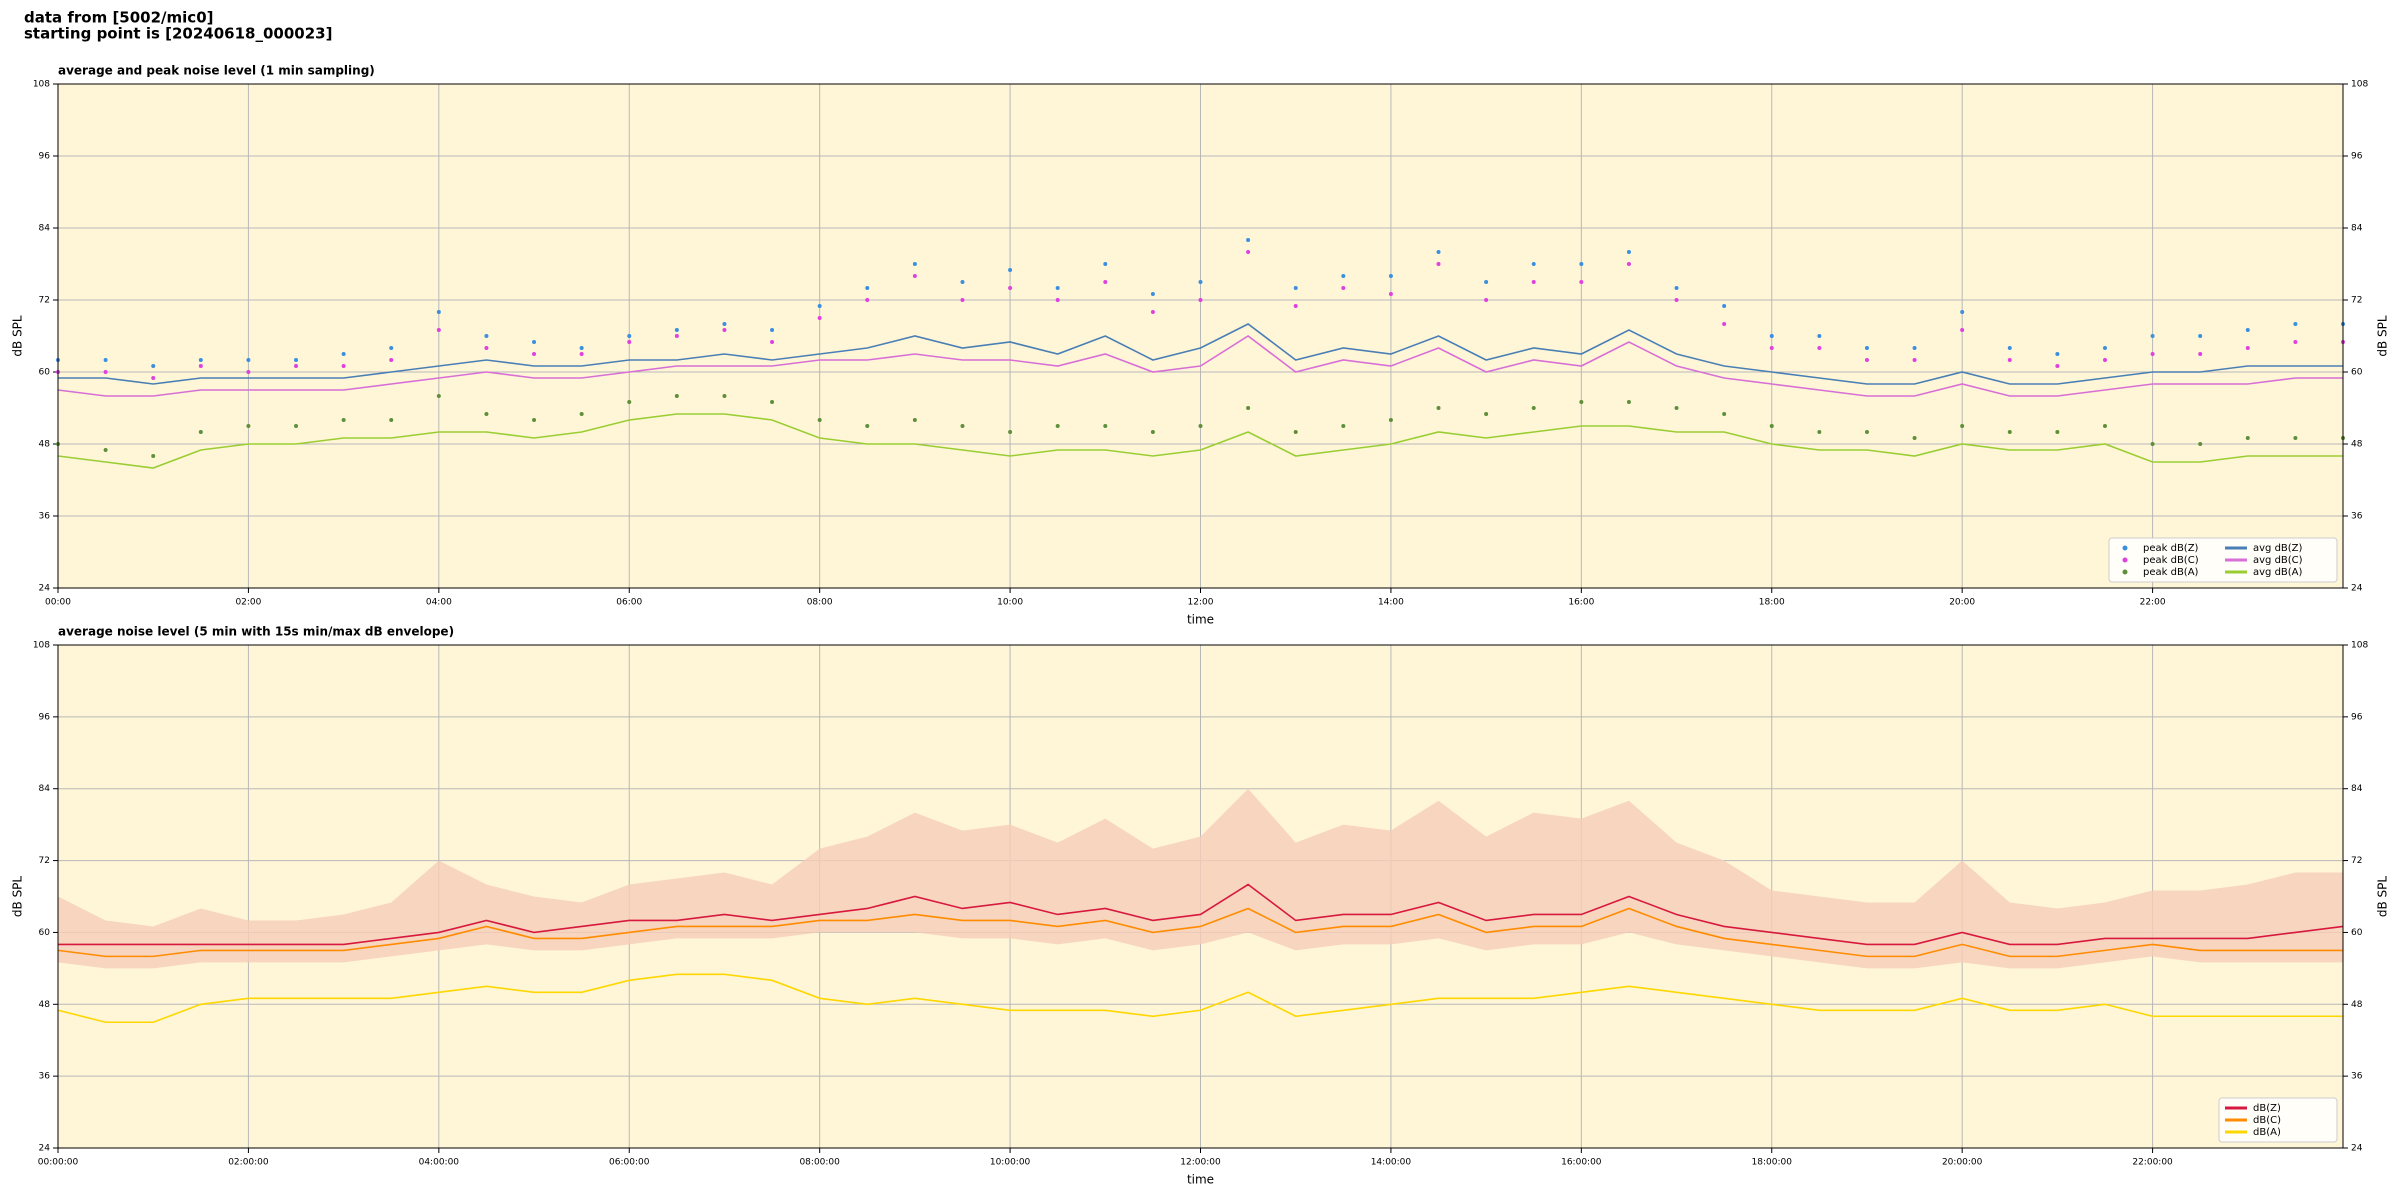 Image resolution: width=2400 pixels, height=1204 pixels. I want to click on legend-box, so click(2278, 1120).